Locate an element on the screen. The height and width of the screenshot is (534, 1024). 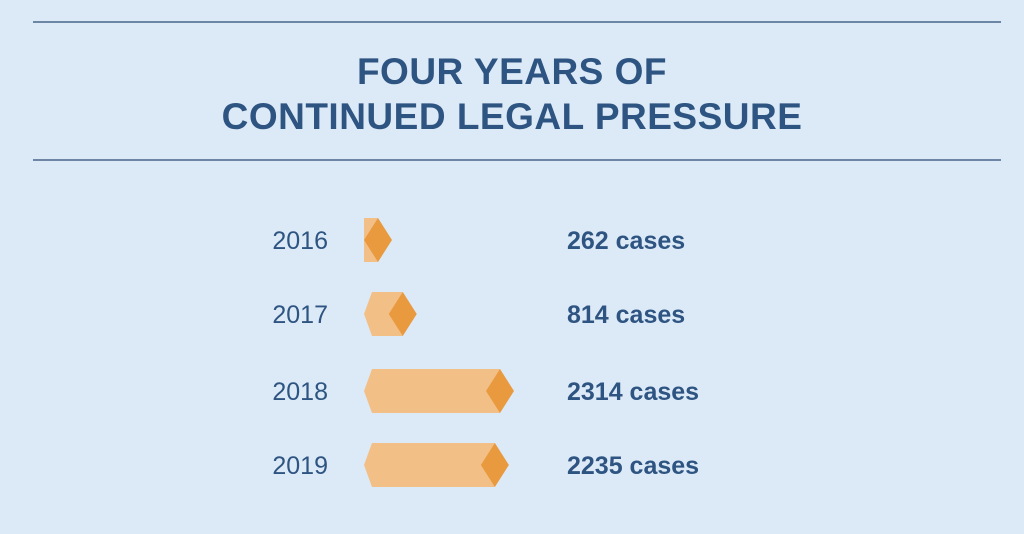
bar-tip-2016 is located at coordinates (378, 240).